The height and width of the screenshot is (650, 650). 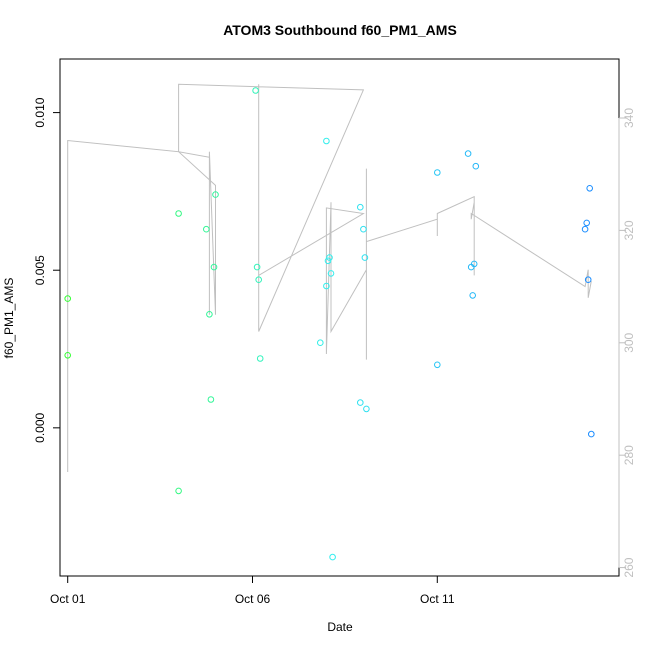 What do you see at coordinates (40, 112) in the screenshot?
I see `y-tick-label: 0.010` at bounding box center [40, 112].